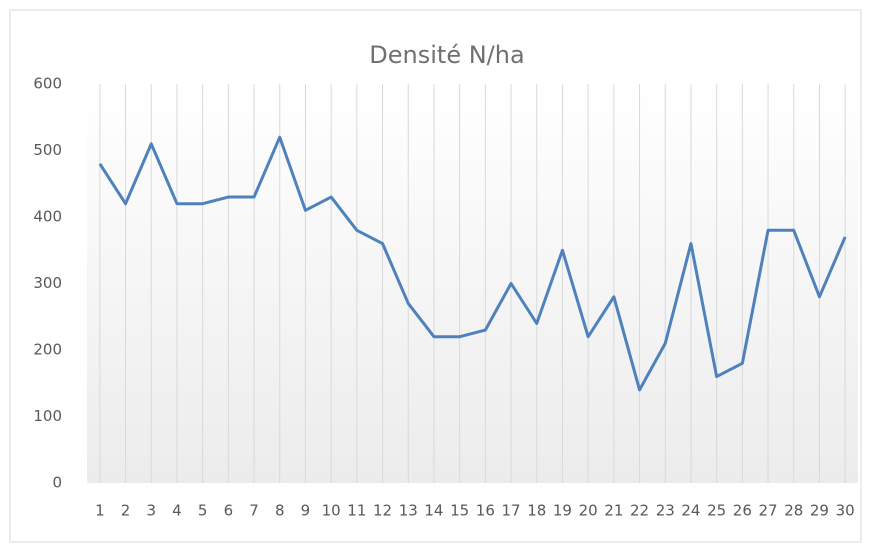 The image size is (871, 553). Describe the element at coordinates (47, 217) in the screenshot. I see `y-tick-label: 400` at that location.